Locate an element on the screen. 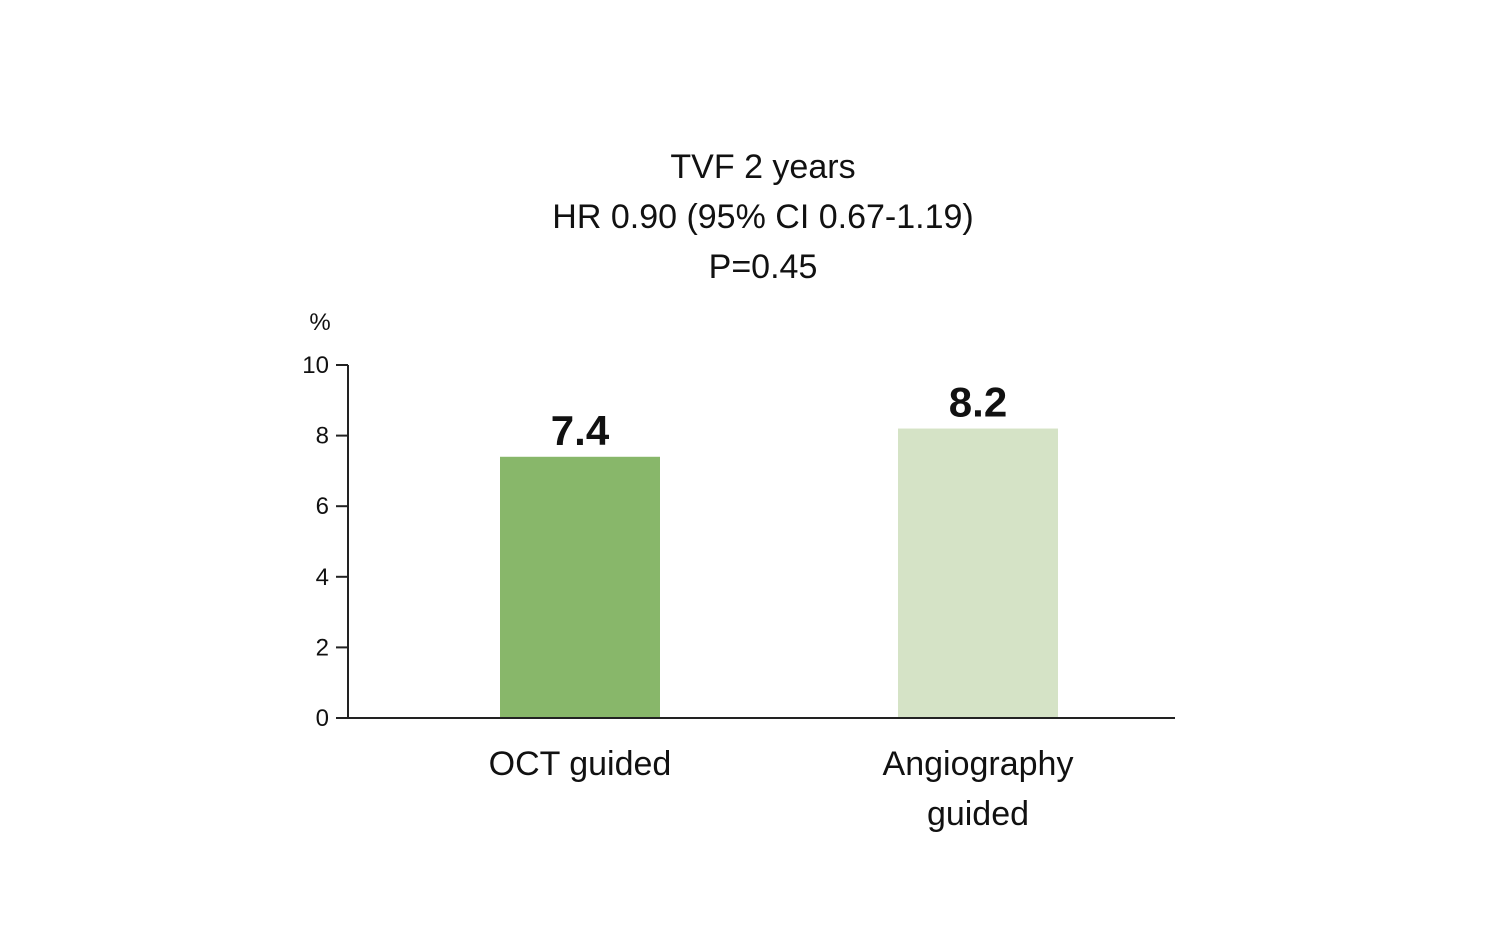 The width and height of the screenshot is (1512, 945). bar-value-label: 8.2 is located at coordinates (978, 402).